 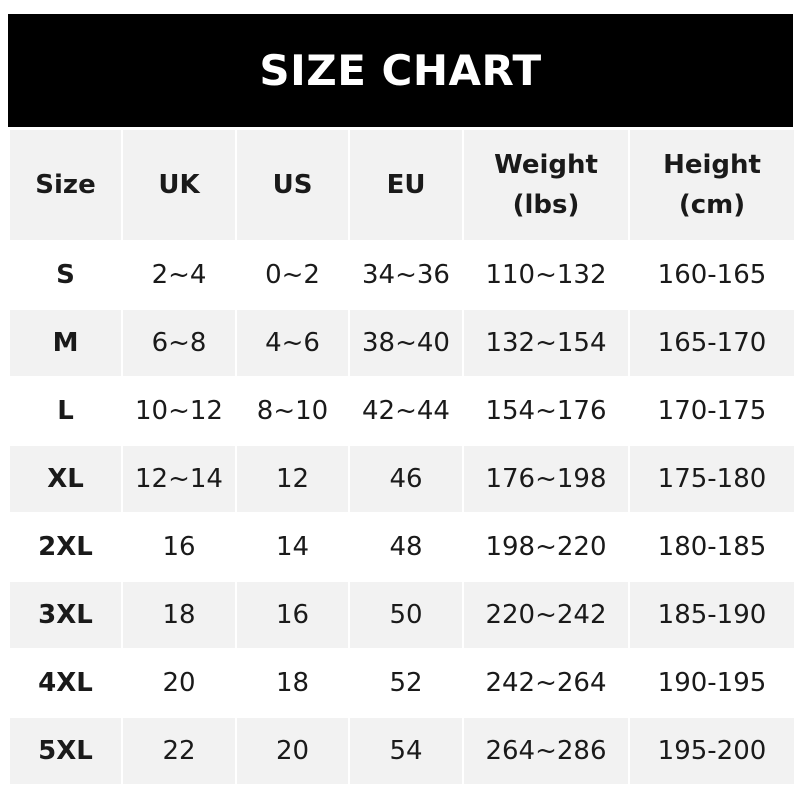 I want to click on cell-us: 12, so click(x=292, y=479).